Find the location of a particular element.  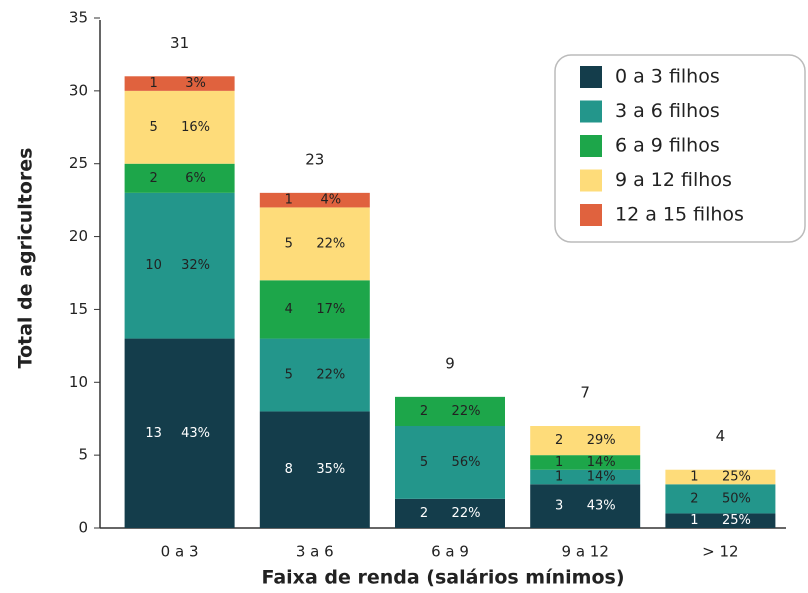

segment-value: 10 is located at coordinates (153, 265).